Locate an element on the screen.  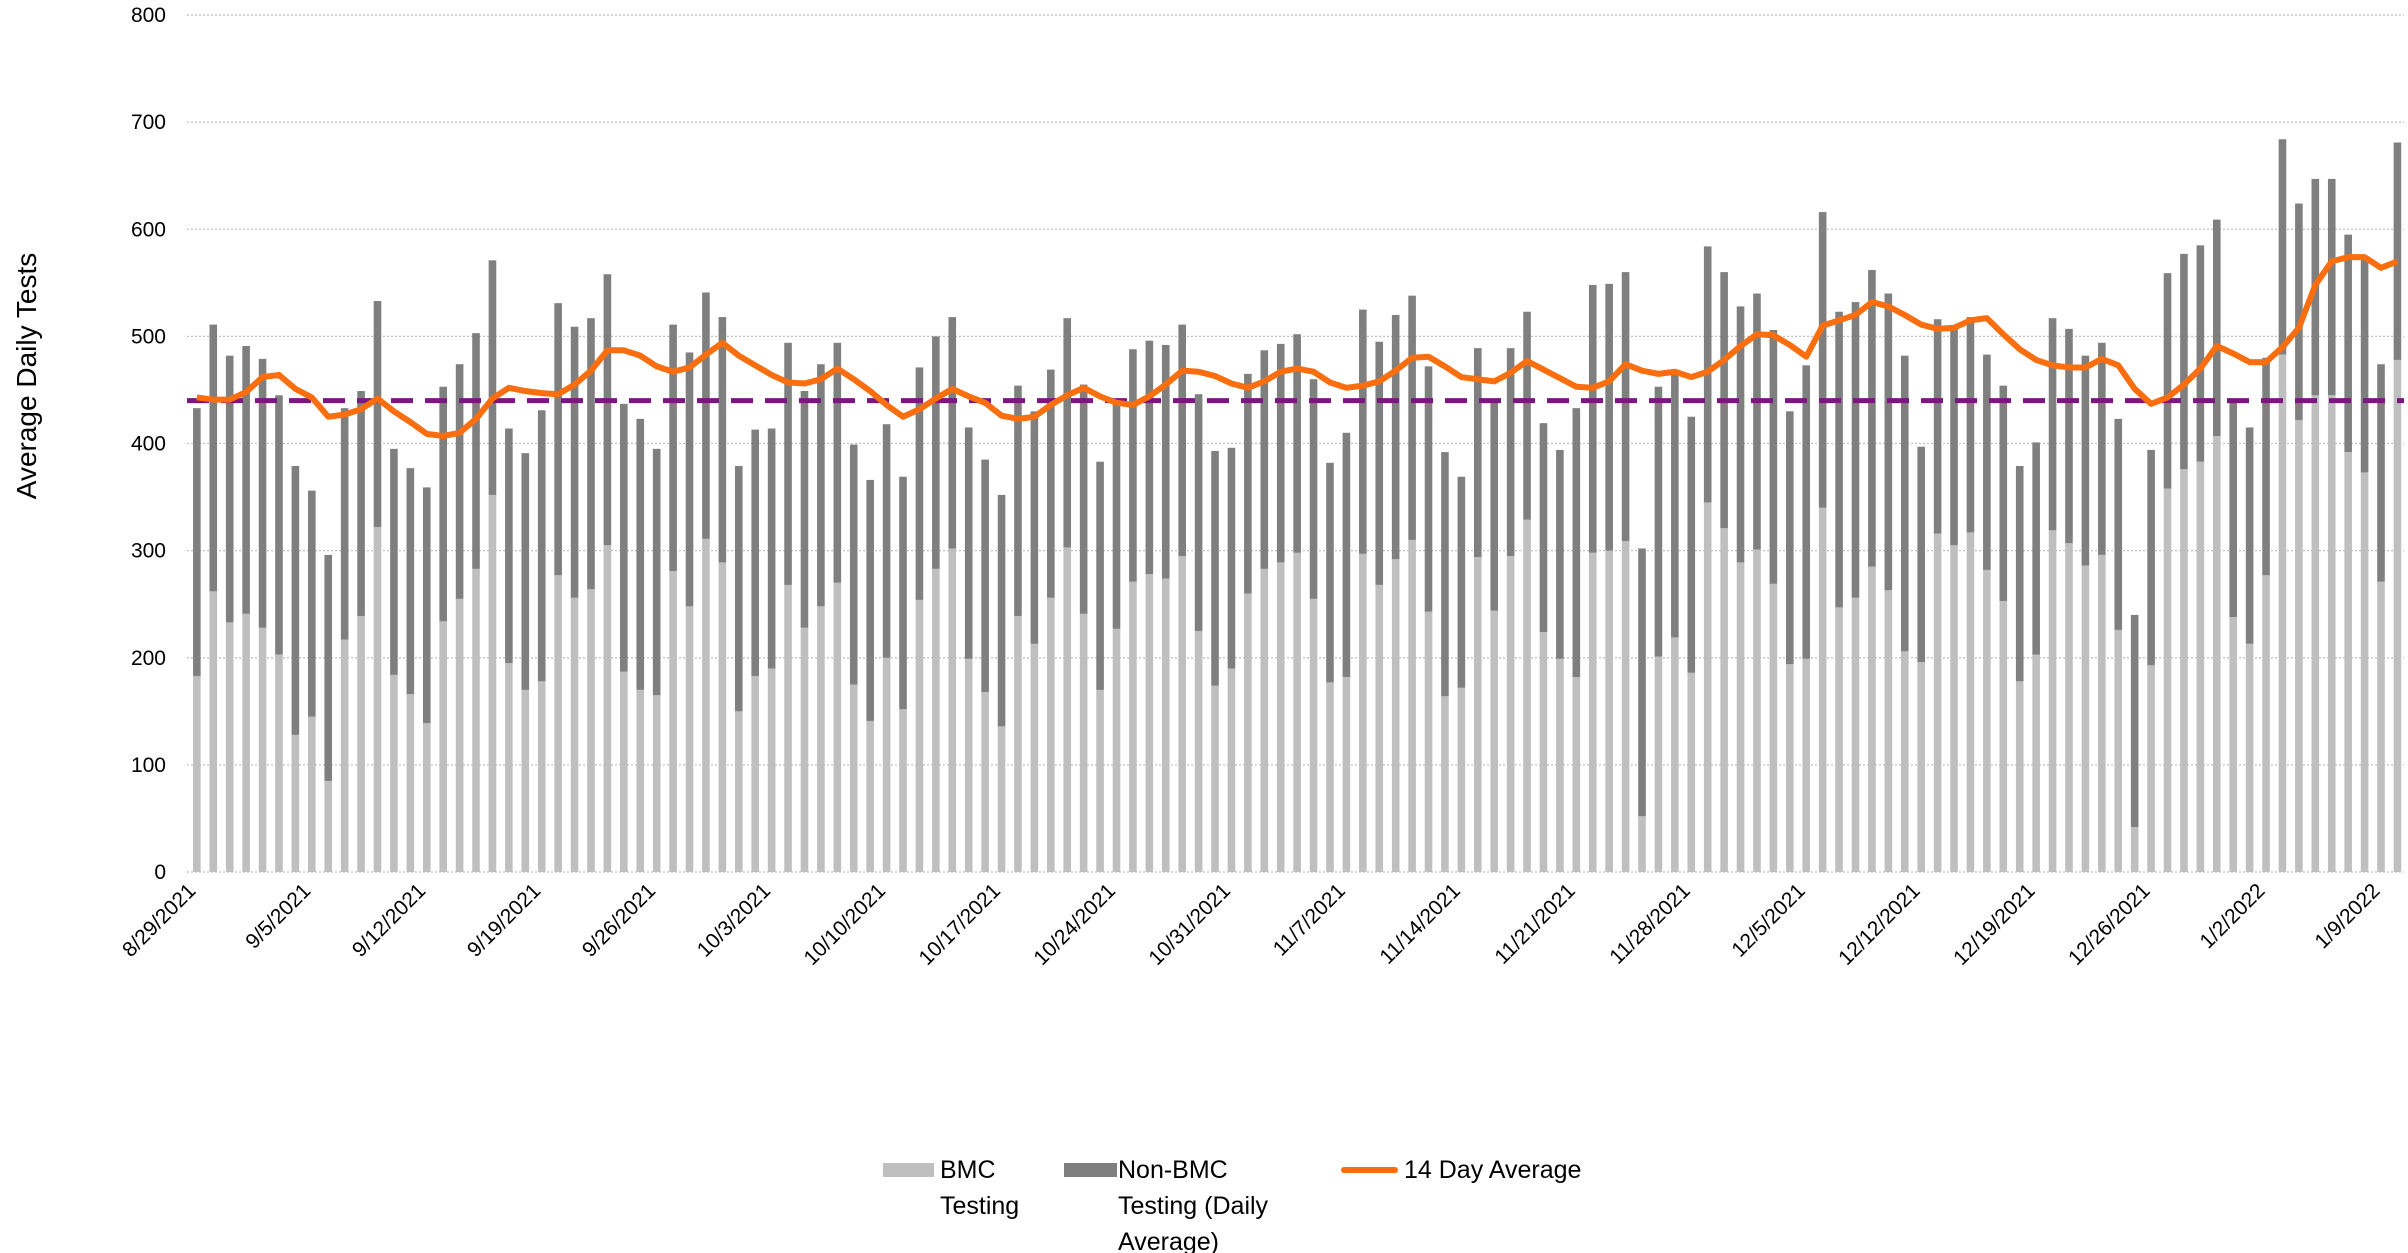
x-tick-label: 10/24/2021 is located at coordinates (1074, 924).